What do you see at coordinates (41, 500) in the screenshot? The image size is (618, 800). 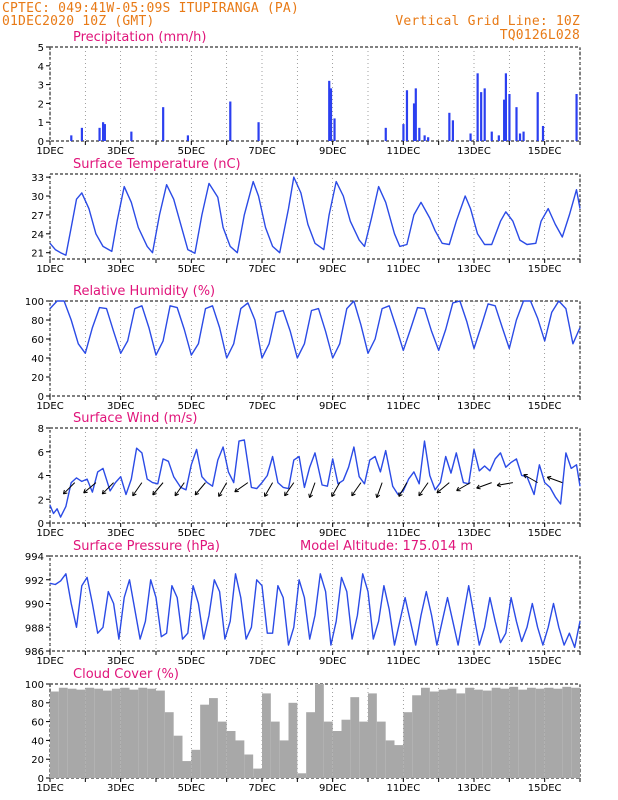 I see `wind-y-tick-label: 2` at bounding box center [41, 500].